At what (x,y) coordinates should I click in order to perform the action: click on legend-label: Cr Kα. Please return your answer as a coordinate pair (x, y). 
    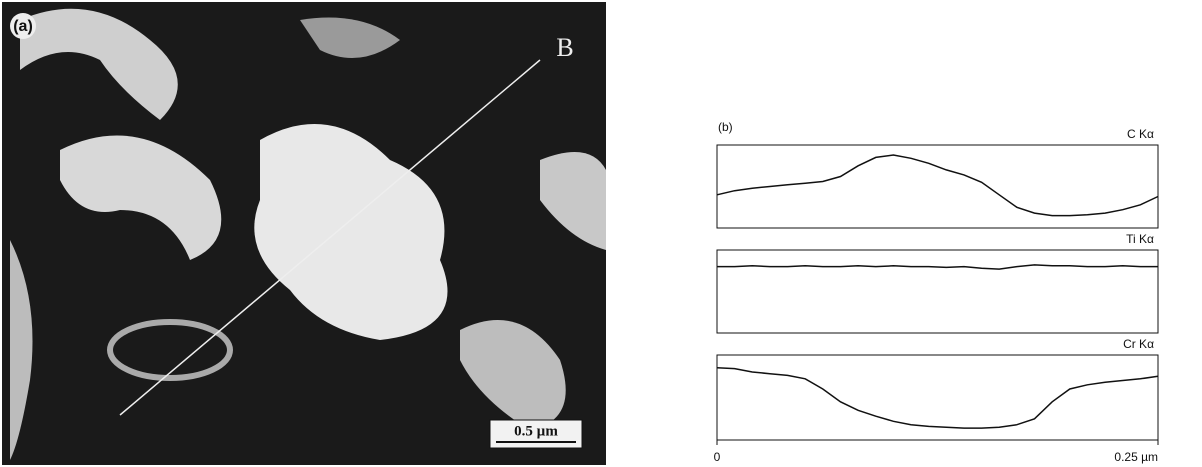
    Looking at the image, I should click on (1138, 344).